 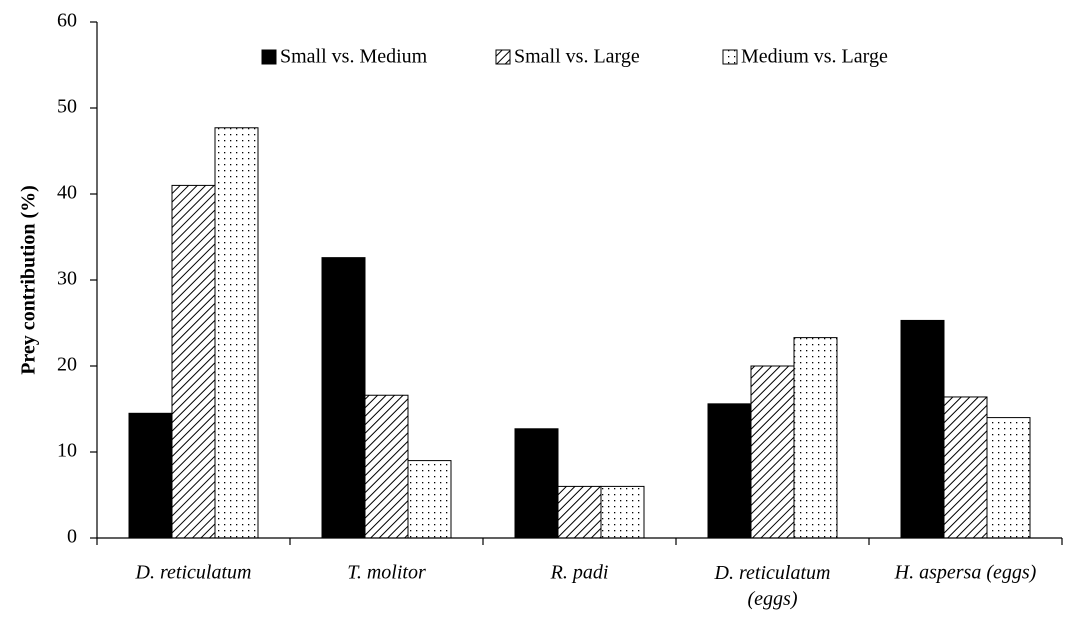 What do you see at coordinates (67, 21) in the screenshot?
I see `y-tick-label: 60` at bounding box center [67, 21].